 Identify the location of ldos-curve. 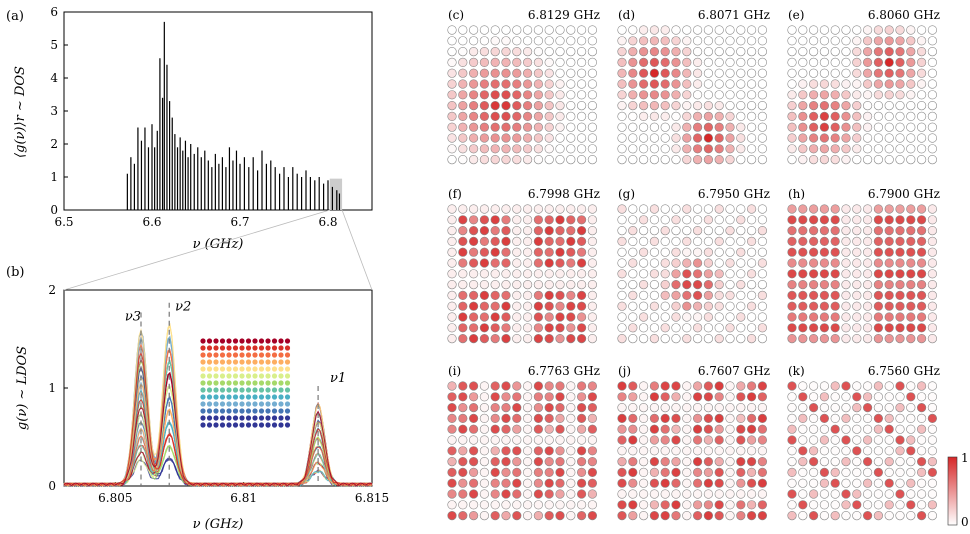
(218, 418).